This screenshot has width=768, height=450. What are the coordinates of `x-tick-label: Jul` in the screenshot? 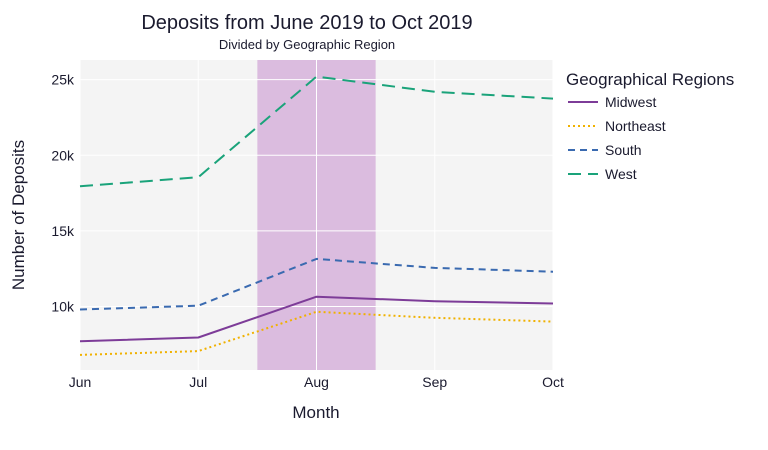 It's located at (198, 382).